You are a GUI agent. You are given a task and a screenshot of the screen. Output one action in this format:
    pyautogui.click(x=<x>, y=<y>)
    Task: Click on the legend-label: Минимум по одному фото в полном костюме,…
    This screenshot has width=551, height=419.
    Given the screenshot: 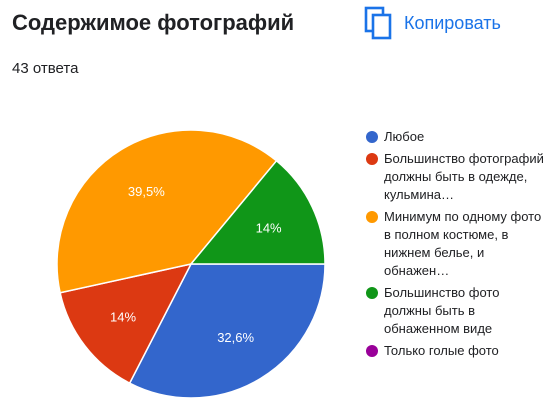 What is the action you would take?
    pyautogui.click(x=463, y=243)
    